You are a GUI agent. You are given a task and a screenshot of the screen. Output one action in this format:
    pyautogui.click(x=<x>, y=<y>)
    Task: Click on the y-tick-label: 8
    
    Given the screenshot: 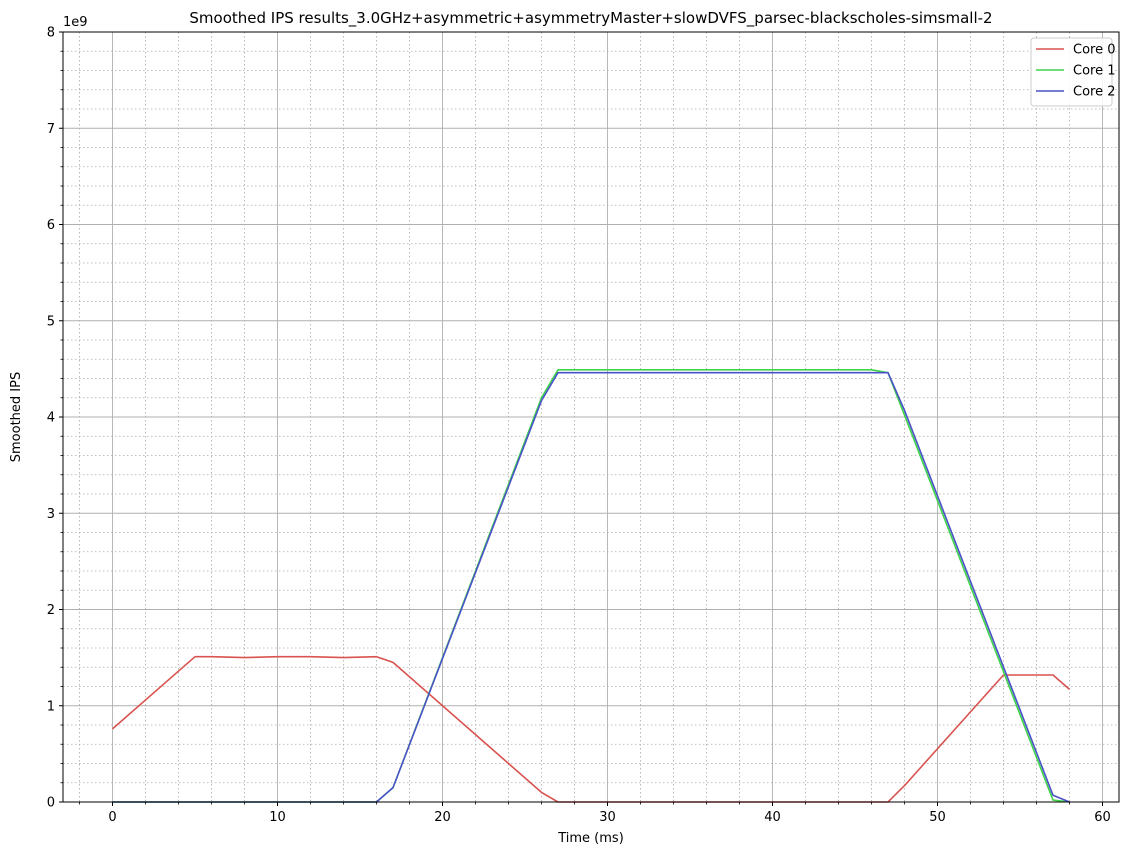 What is the action you would take?
    pyautogui.click(x=51, y=33)
    